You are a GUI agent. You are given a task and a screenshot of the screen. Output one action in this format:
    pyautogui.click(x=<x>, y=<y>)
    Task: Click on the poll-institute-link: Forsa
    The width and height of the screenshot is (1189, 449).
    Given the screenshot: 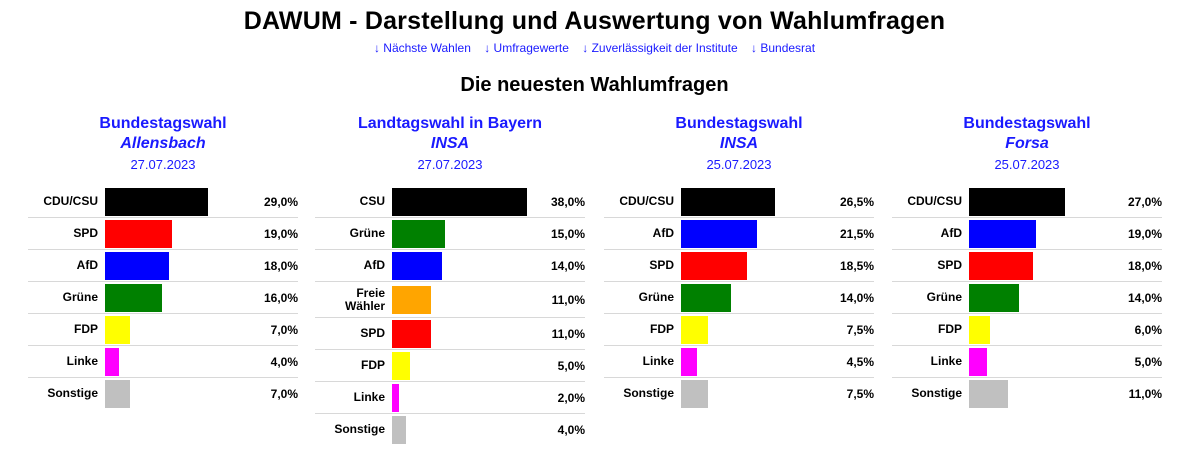 What is the action you would take?
    pyautogui.click(x=1027, y=143)
    